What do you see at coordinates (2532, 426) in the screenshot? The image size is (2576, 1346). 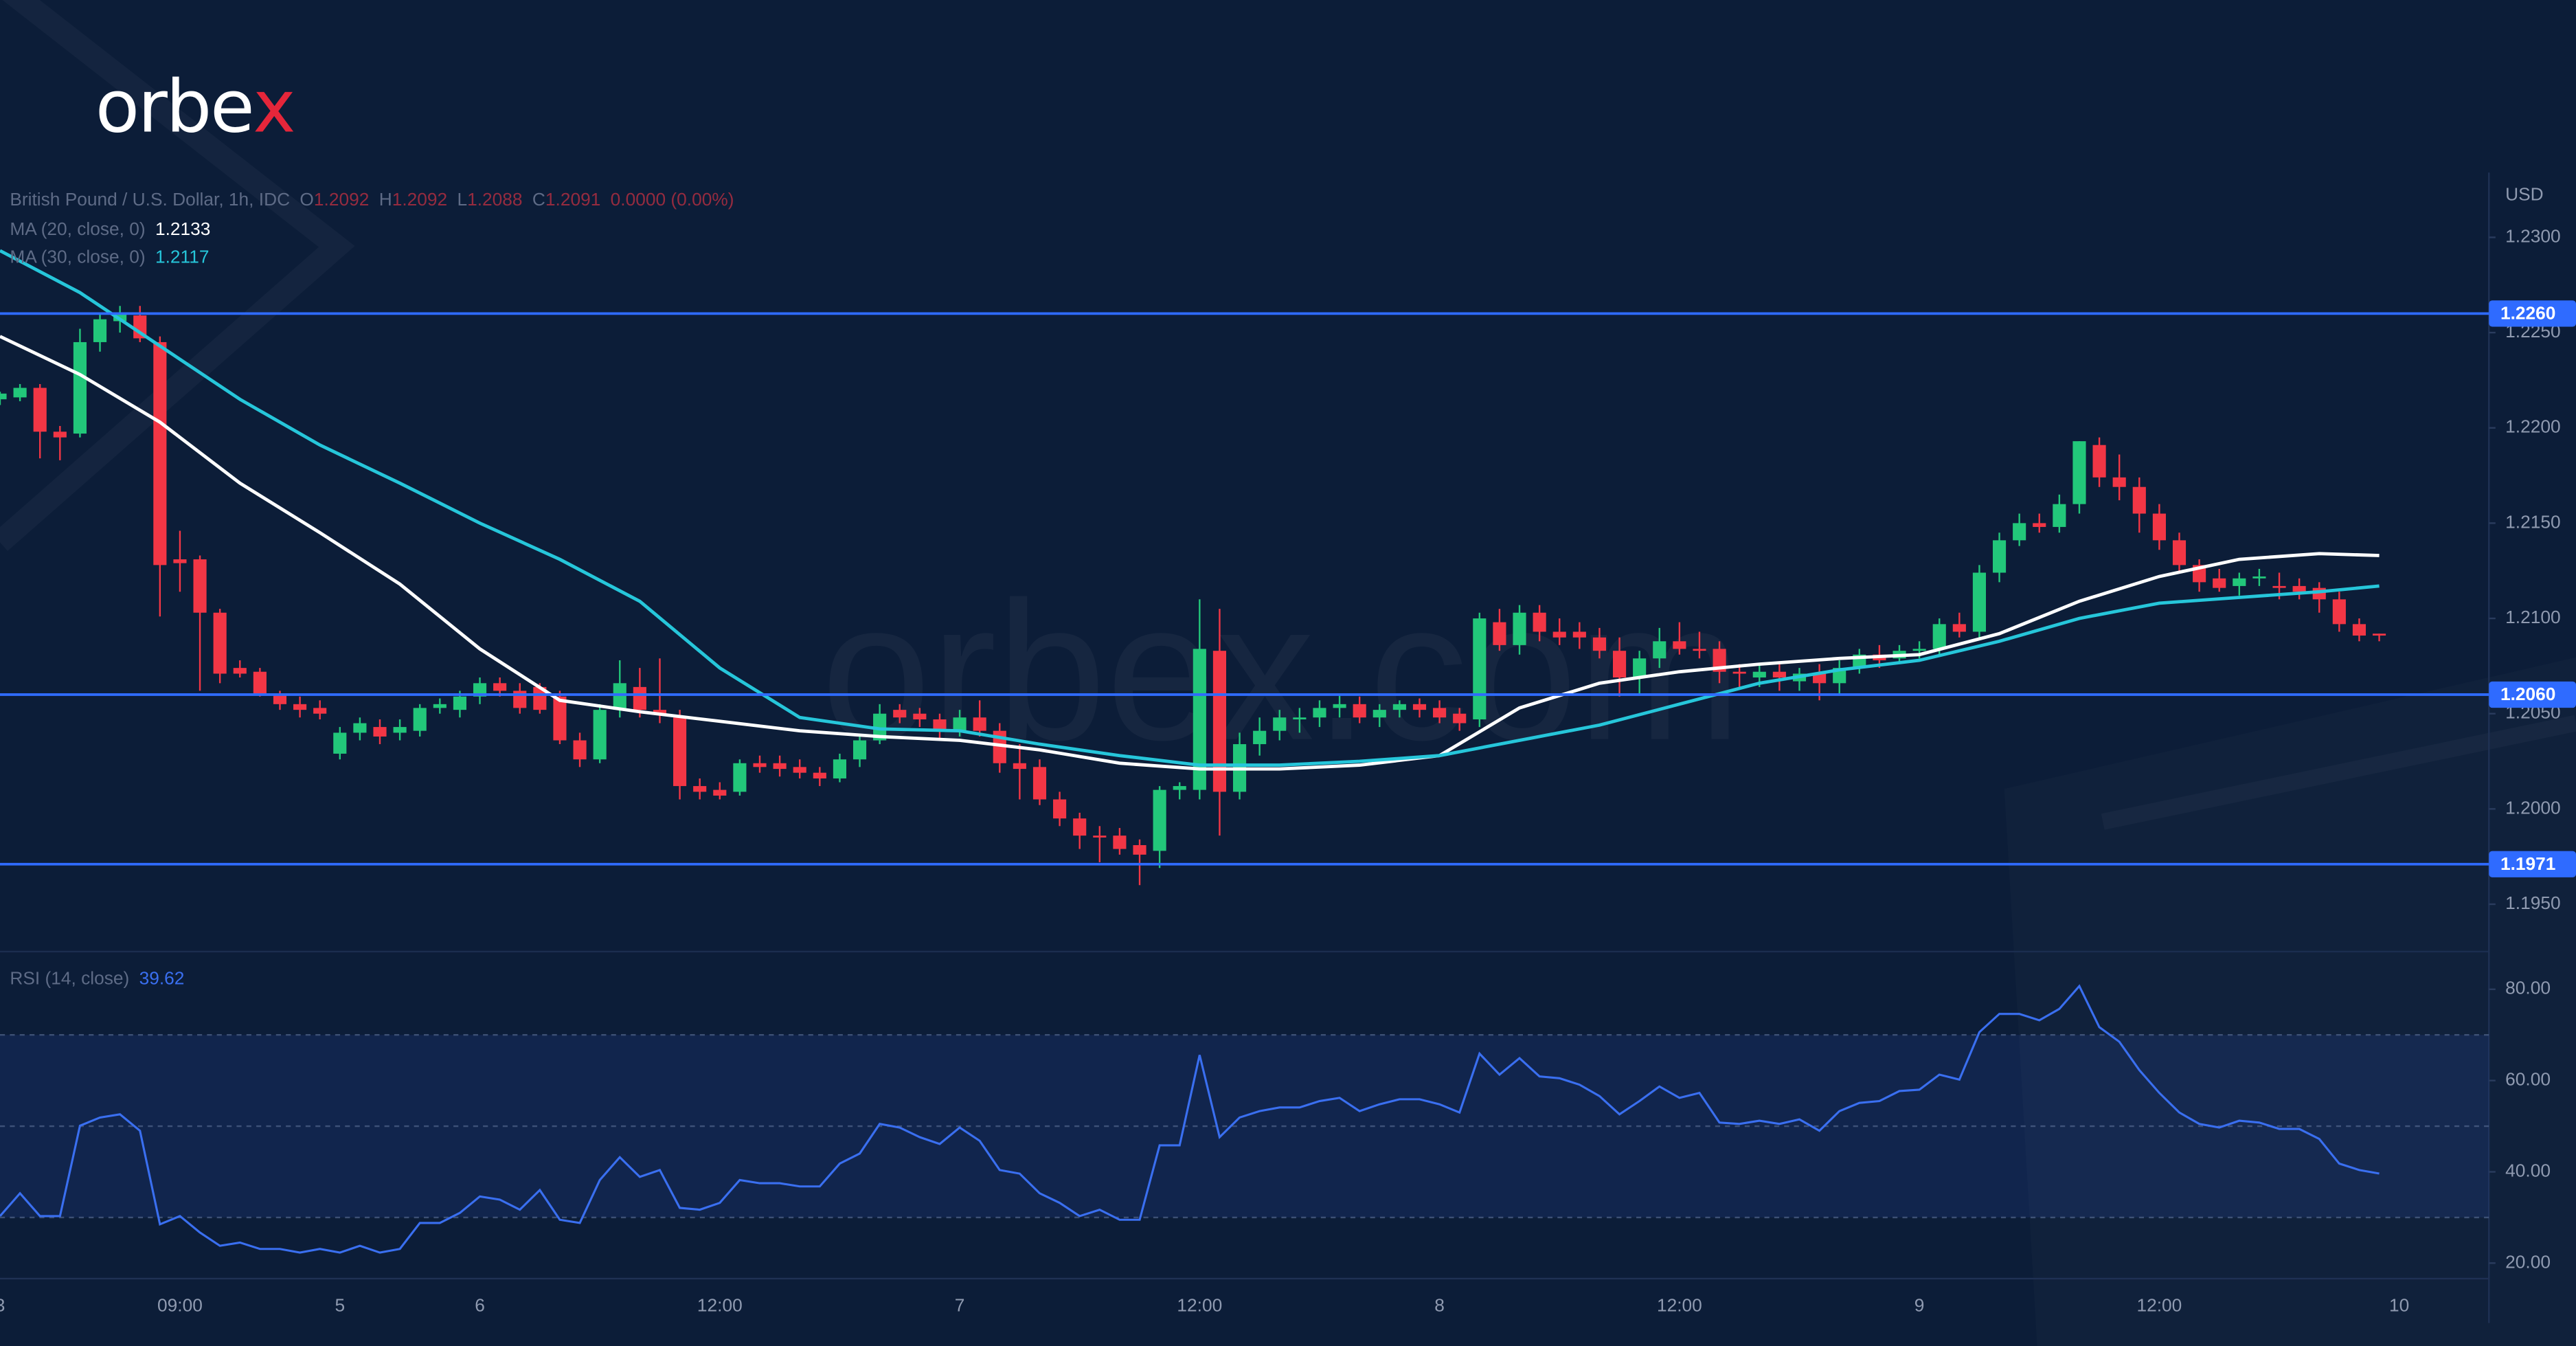 I see `y-tick-label: 1.2200` at bounding box center [2532, 426].